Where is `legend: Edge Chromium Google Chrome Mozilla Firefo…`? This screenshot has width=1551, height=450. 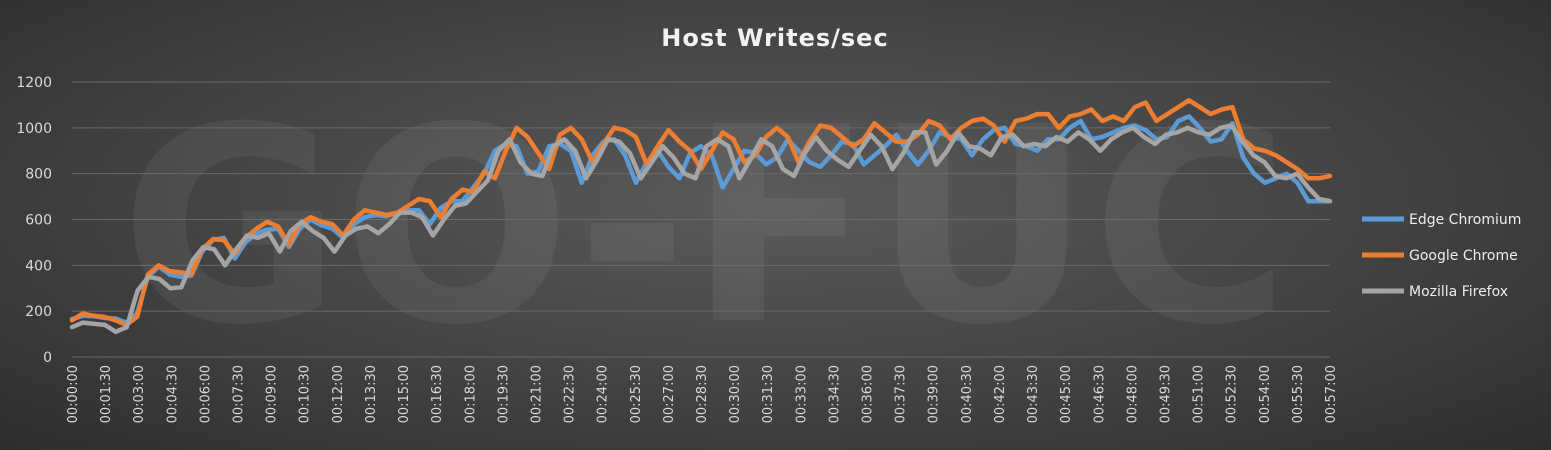
legend: Edge Chromium Google Chrome Mozilla Firefo… is located at coordinates (1441, 256).